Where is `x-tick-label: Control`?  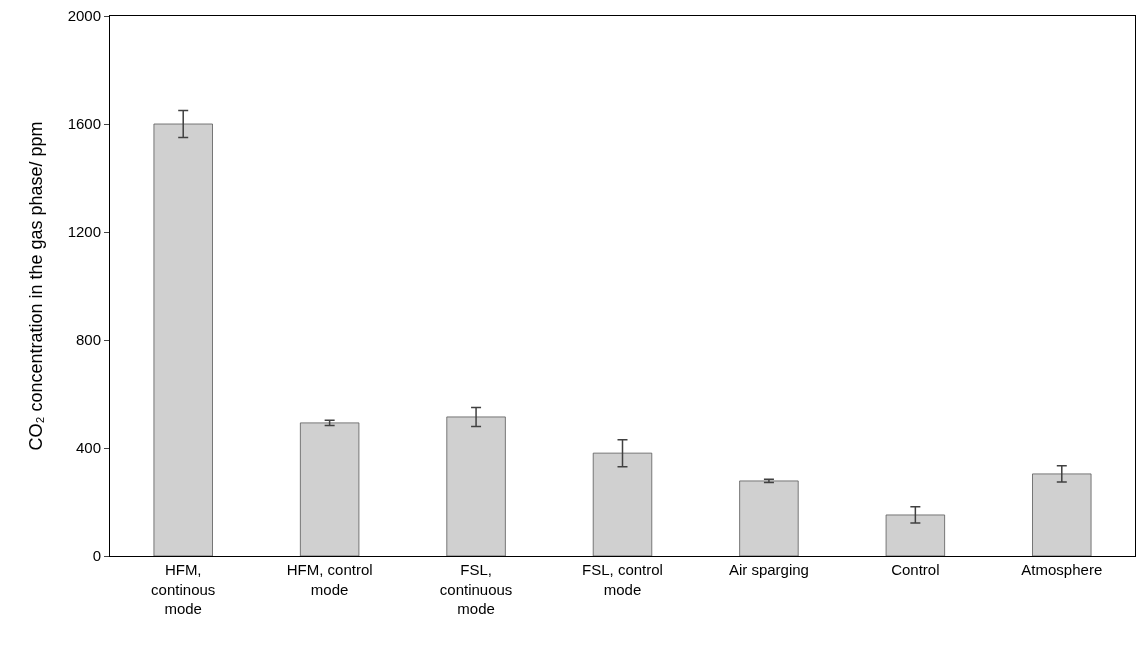 x-tick-label: Control is located at coordinates (915, 569).